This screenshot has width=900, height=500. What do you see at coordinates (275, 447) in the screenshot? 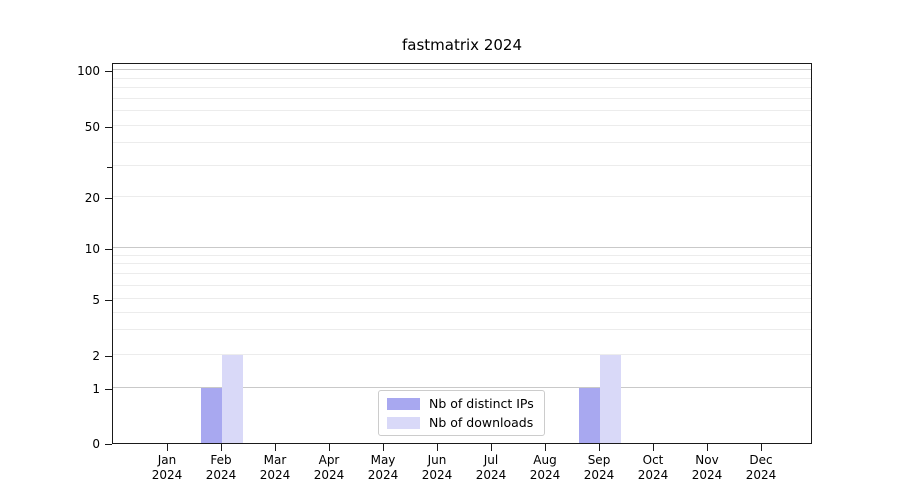
I see `x-tick-mar` at bounding box center [275, 447].